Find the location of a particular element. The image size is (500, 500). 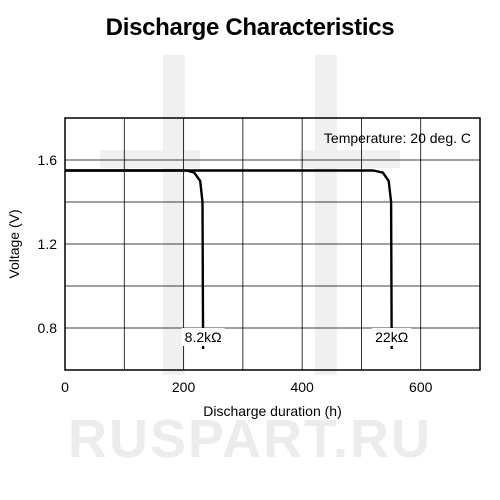

y-axis-title: Voltage (V) is located at coordinates (14, 243).